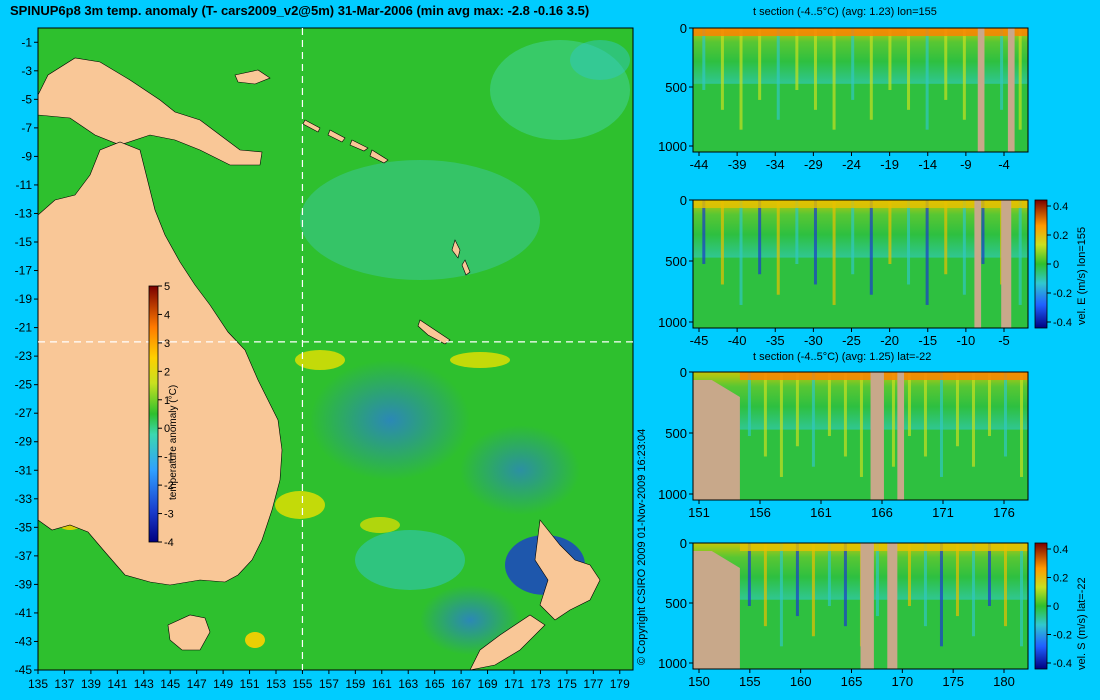 Image resolution: width=1100 pixels, height=700 pixels. What do you see at coordinates (197, 684) in the screenshot?
I see `lon-tick-label: 147` at bounding box center [197, 684].